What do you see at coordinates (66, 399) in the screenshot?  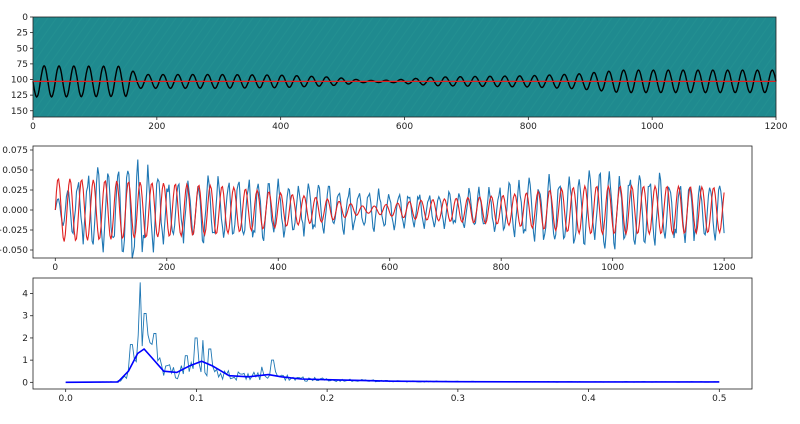 I see `x-tick-label: 0.0` at bounding box center [66, 399].